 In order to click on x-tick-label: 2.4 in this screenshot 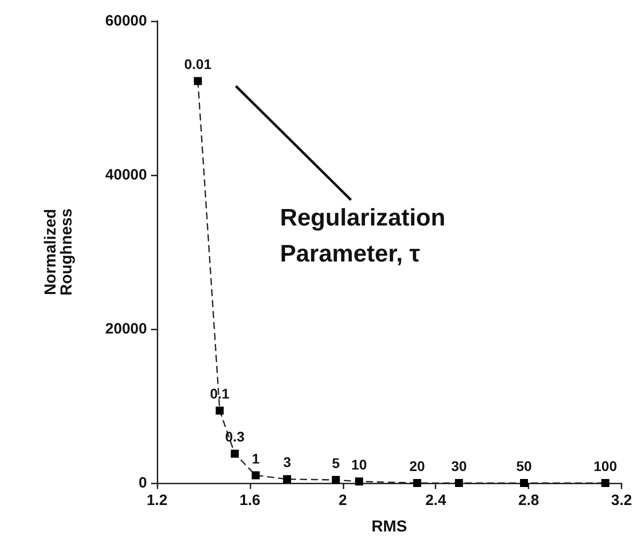, I will do `click(436, 500)`.